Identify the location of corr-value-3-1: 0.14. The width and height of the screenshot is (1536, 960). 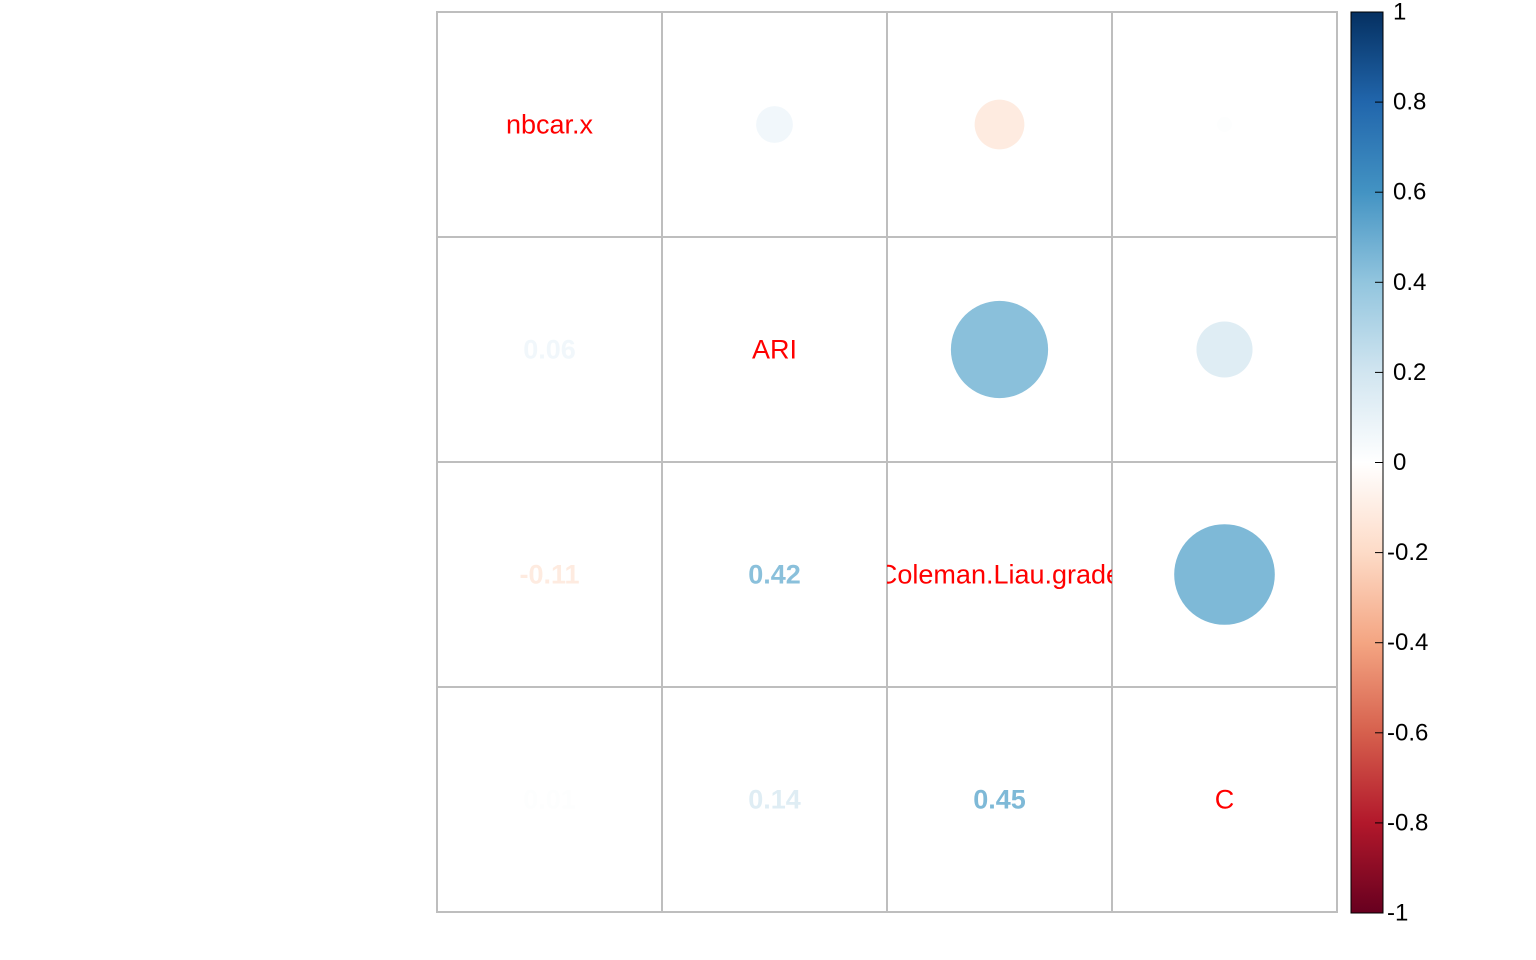
(774, 800).